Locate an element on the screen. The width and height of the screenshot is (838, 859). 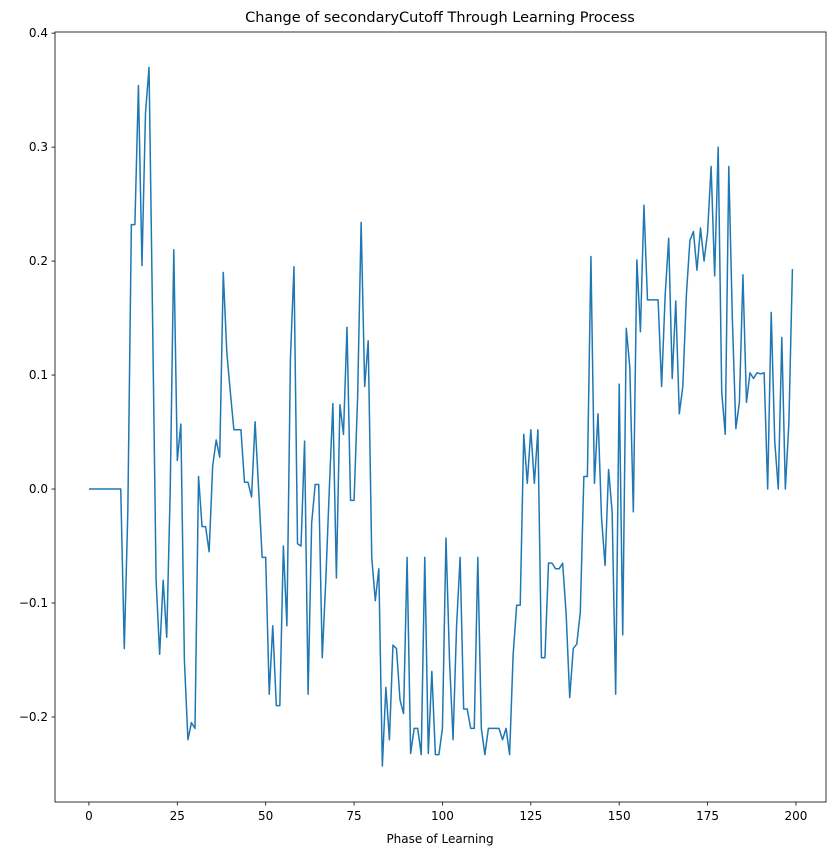
y-tick-label: 0.4 is located at coordinates (38, 33).